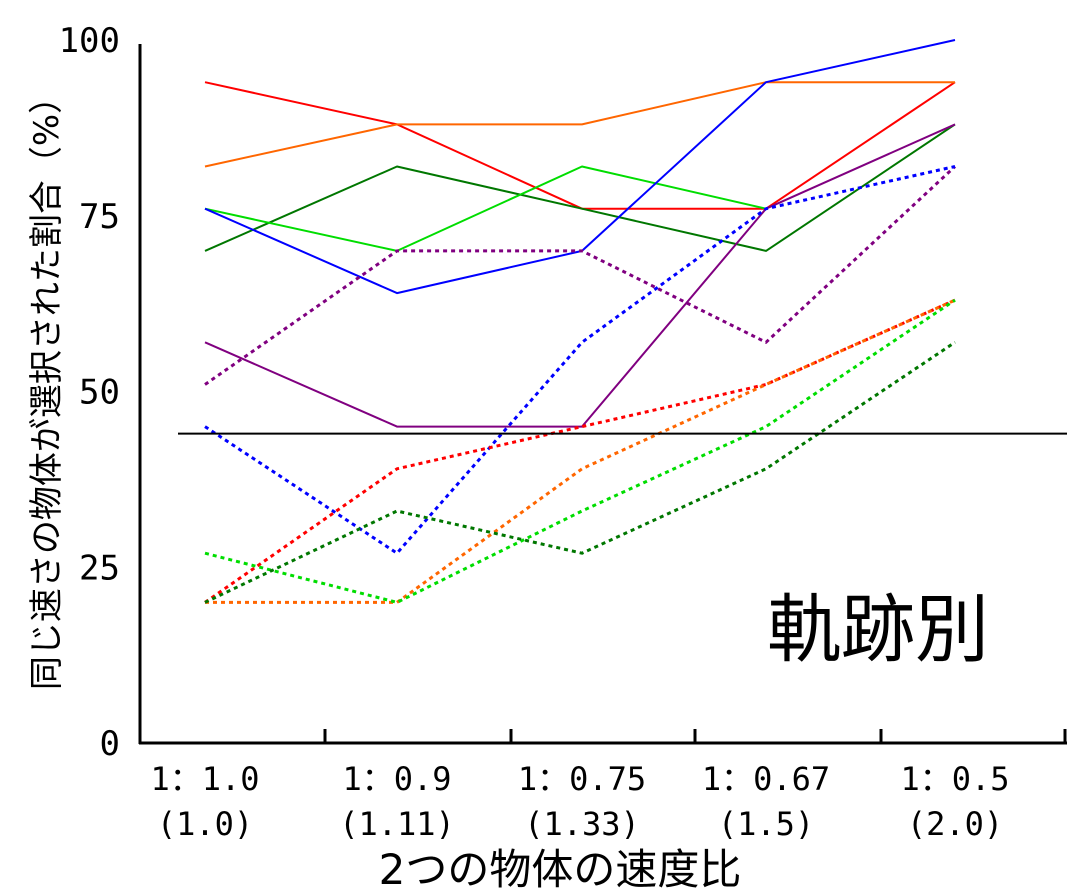 This screenshot has height=892, width=1067. I want to click on x-tick-sublabel-2: (1.11), so click(397, 824).